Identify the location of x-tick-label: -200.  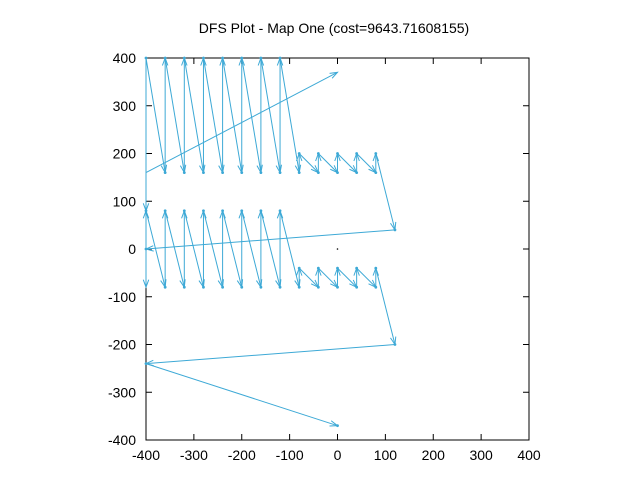
(242, 455).